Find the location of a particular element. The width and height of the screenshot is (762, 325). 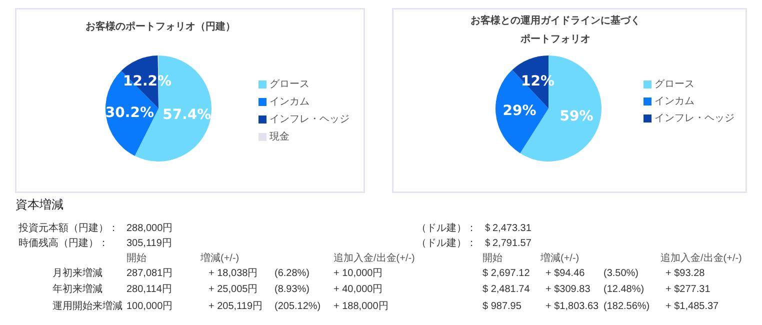

text: 資本増減 is located at coordinates (40, 205).